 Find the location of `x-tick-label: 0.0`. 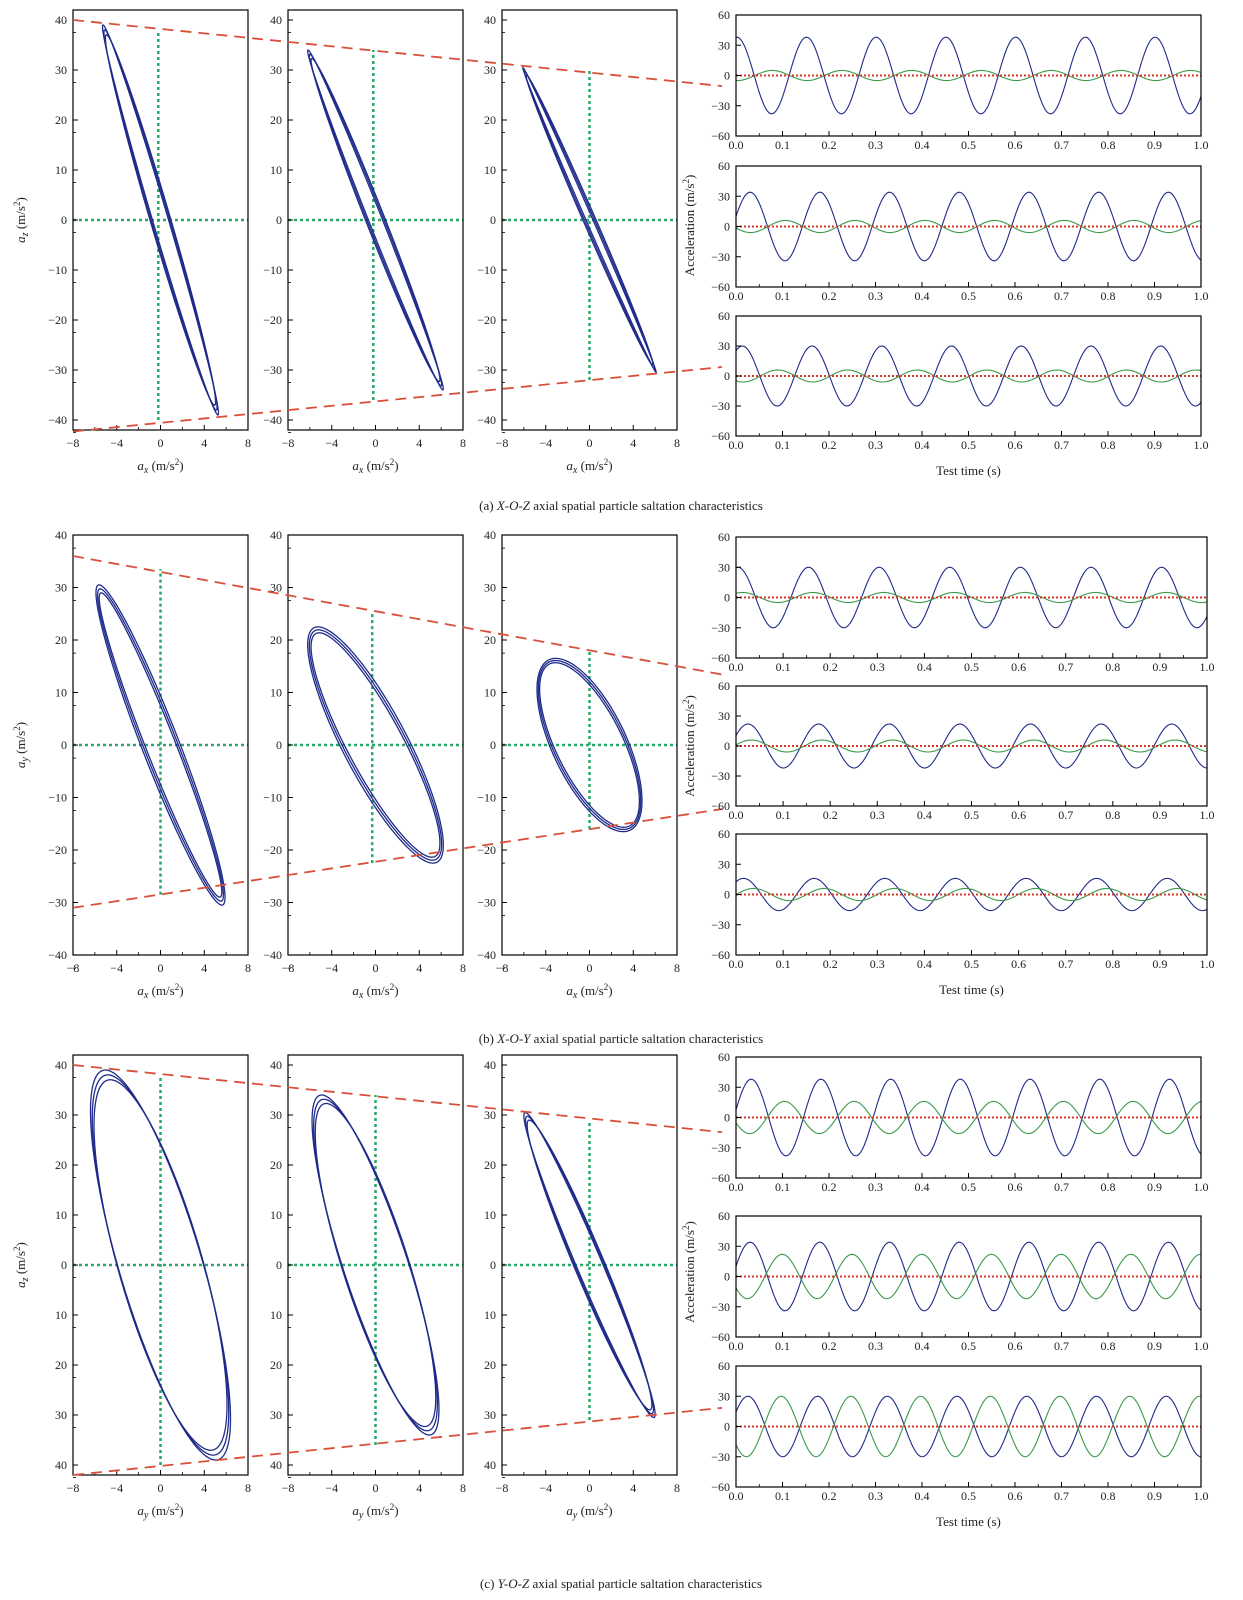

x-tick-label: 0.0 is located at coordinates (736, 145).